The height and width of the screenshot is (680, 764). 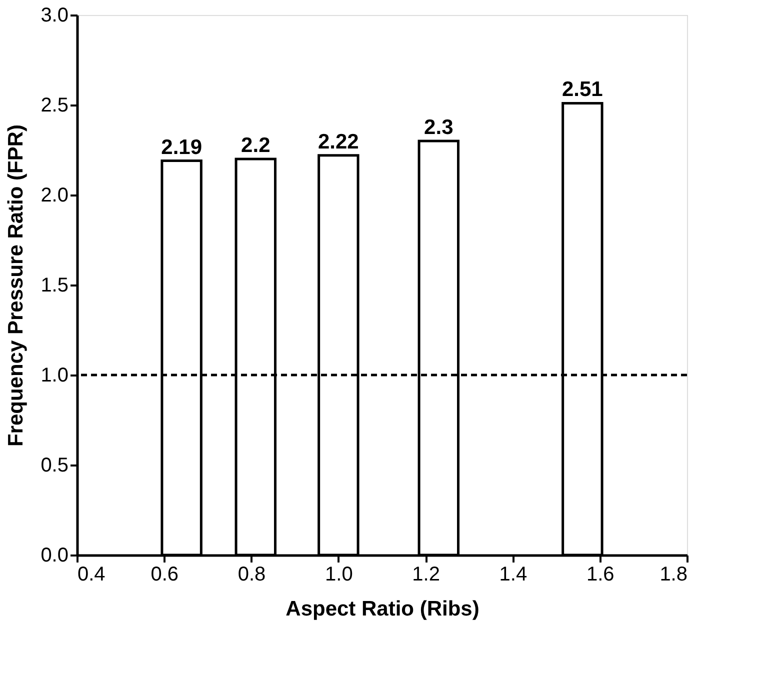 What do you see at coordinates (54, 195) in the screenshot?
I see `y-tick-label: 2.0` at bounding box center [54, 195].